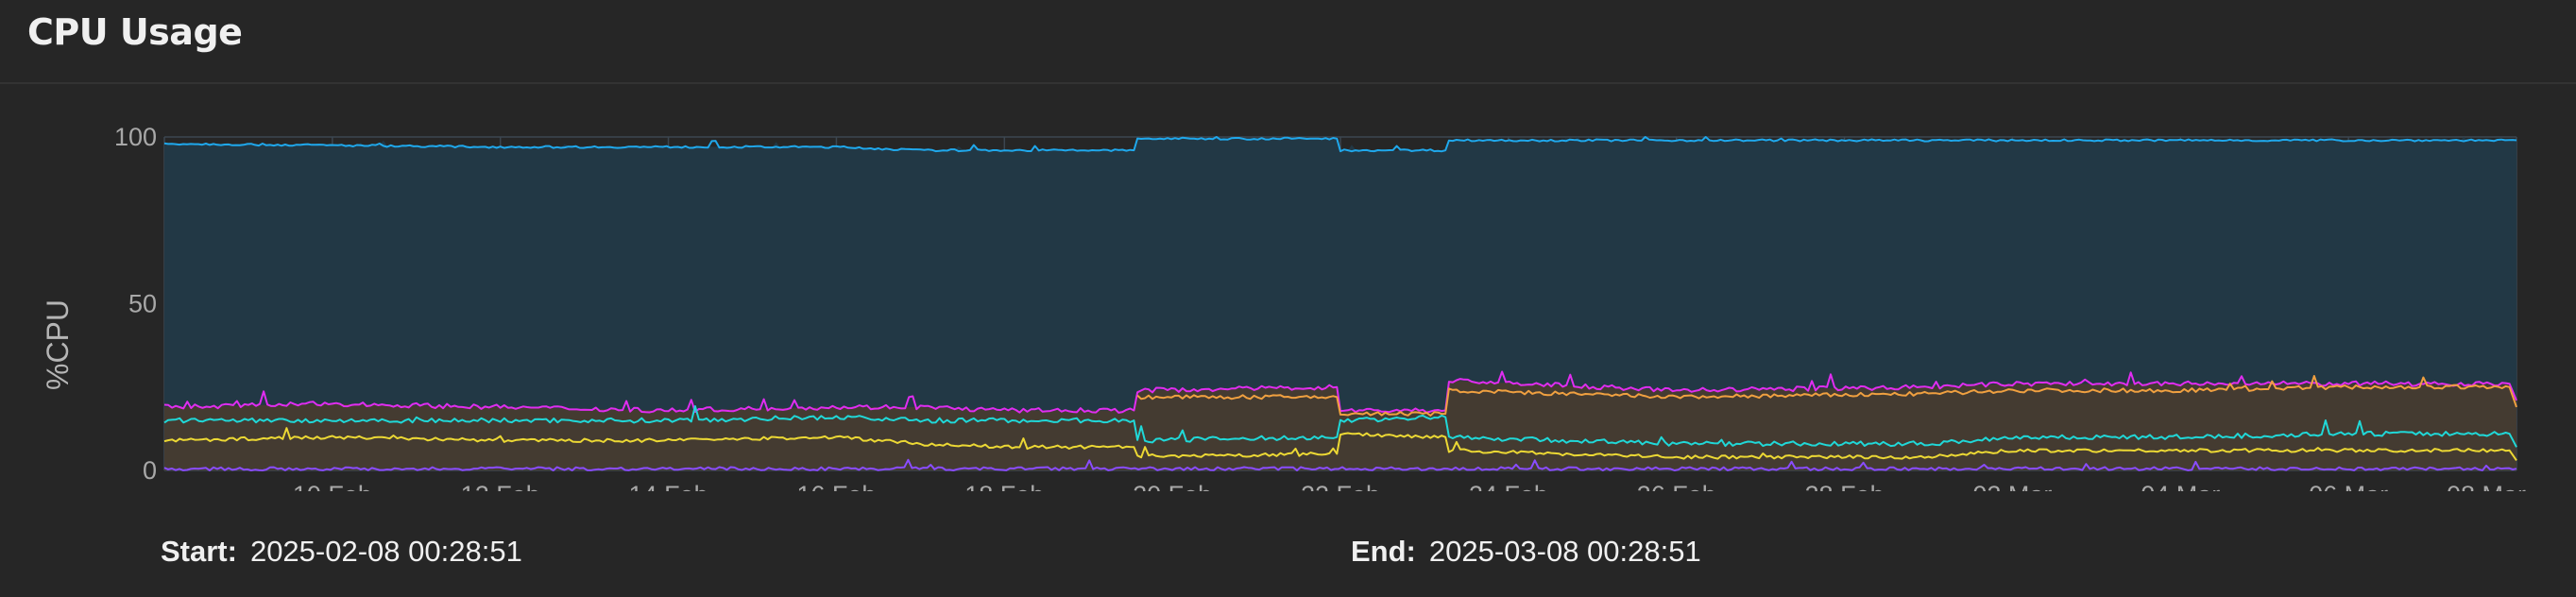 Image resolution: width=2576 pixels, height=597 pixels. I want to click on x-tick-label: 28 Feb, so click(1845, 486).